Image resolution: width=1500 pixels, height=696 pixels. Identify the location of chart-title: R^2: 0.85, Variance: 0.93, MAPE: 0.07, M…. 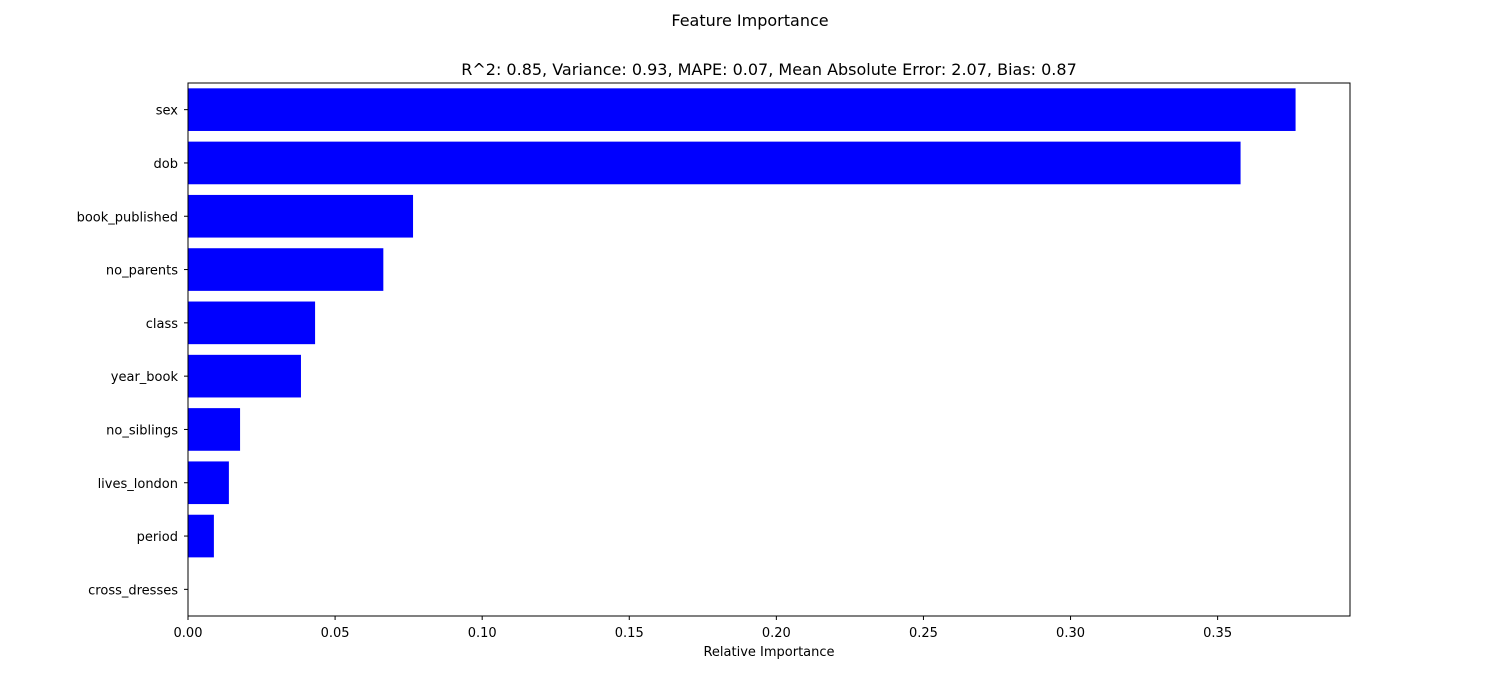
(769, 69).